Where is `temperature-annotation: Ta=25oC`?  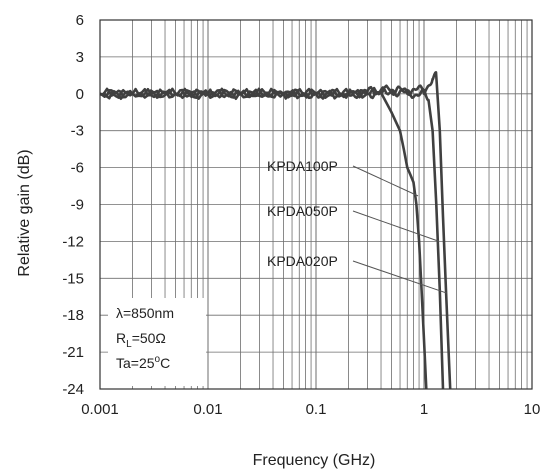
temperature-annotation: Ta=25oC is located at coordinates (143, 362).